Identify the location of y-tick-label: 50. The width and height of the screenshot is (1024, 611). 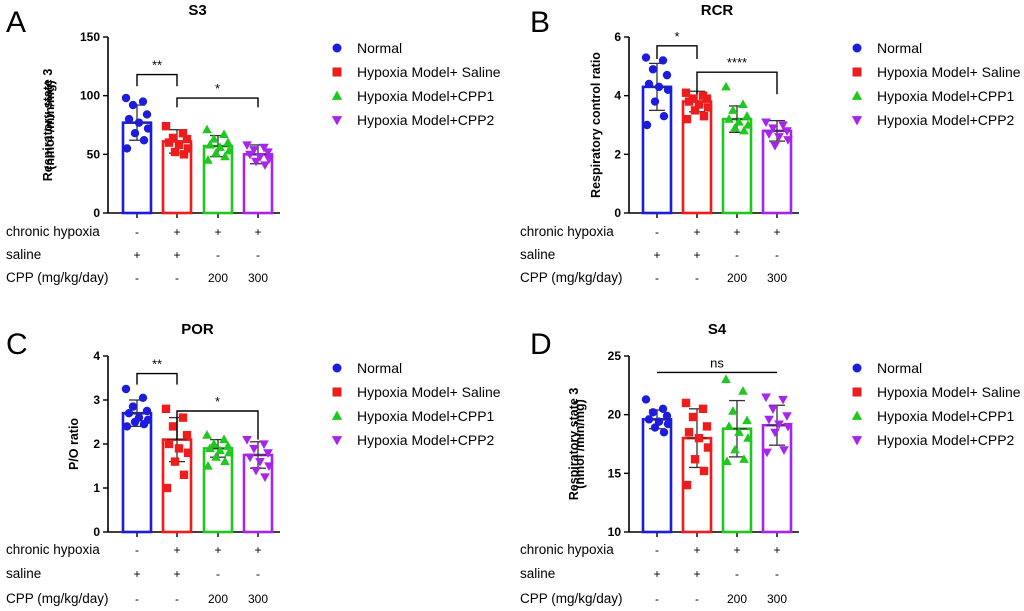
(94, 154).